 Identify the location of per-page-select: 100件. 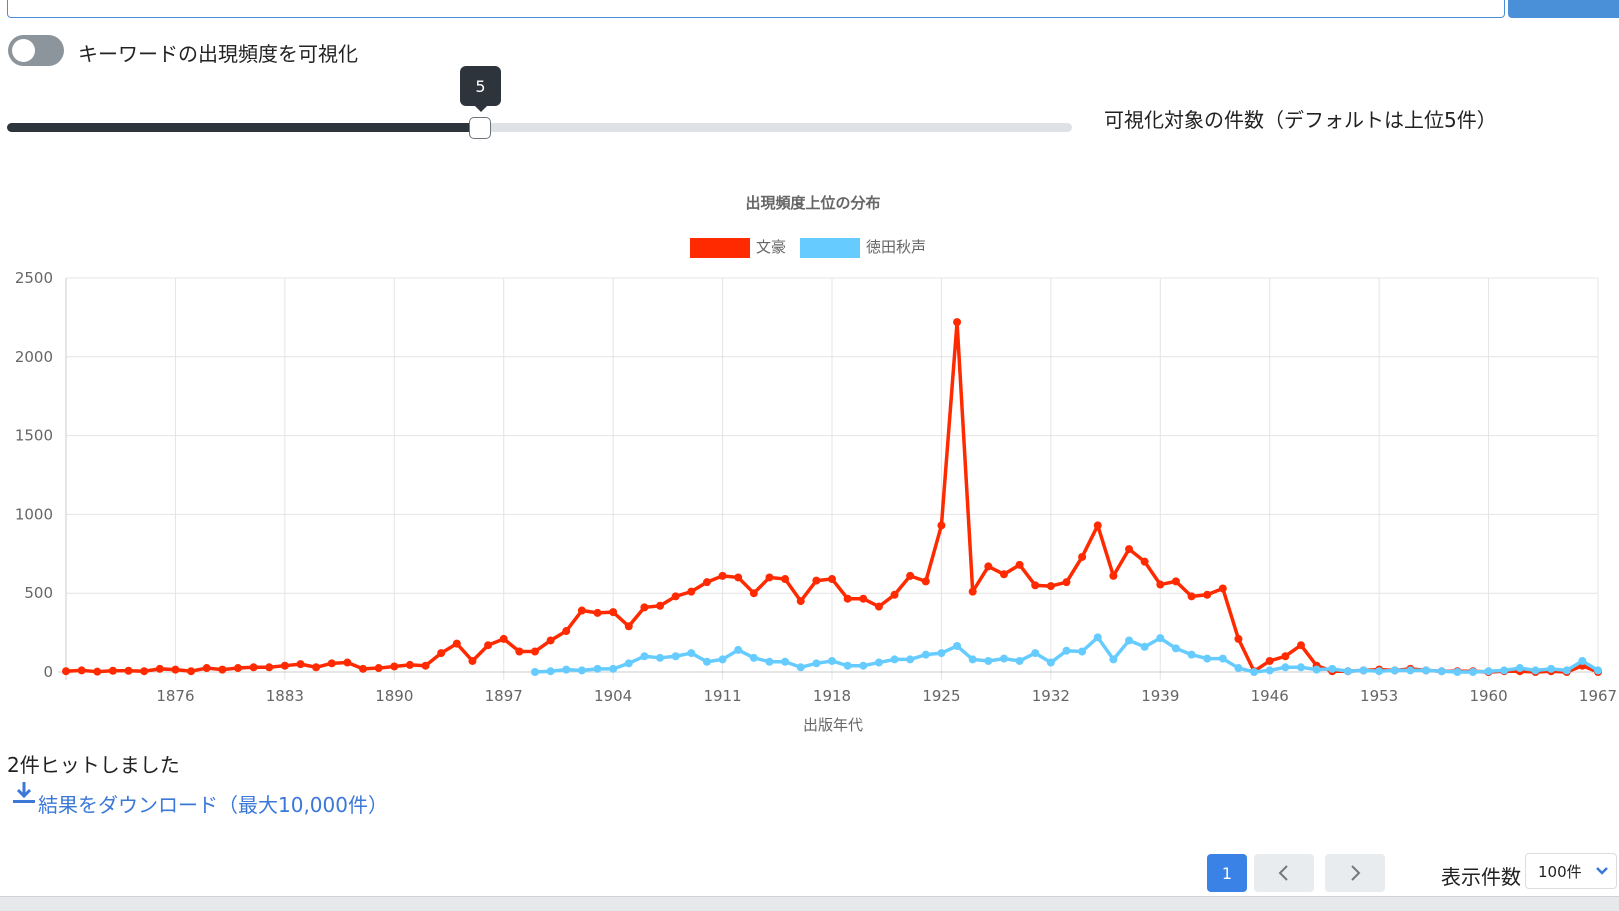
(1571, 871).